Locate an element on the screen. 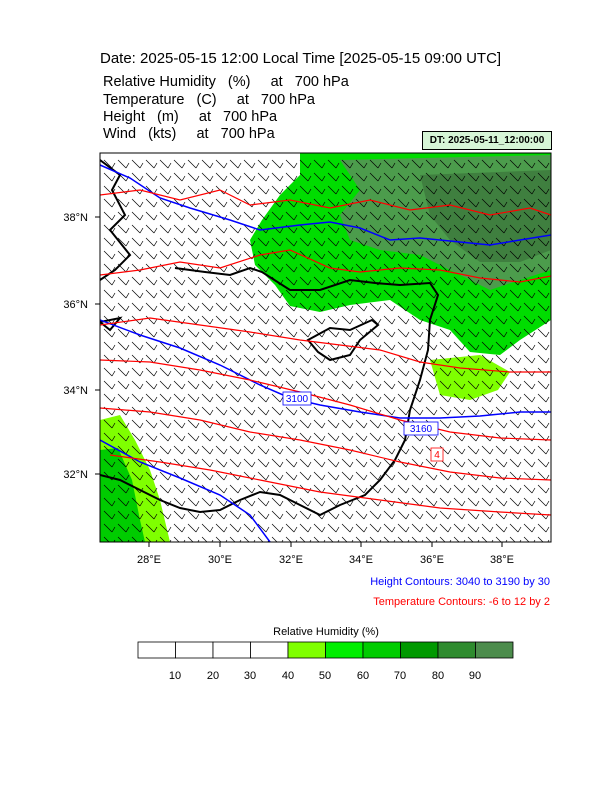  colorbar-swatch is located at coordinates (306, 650).